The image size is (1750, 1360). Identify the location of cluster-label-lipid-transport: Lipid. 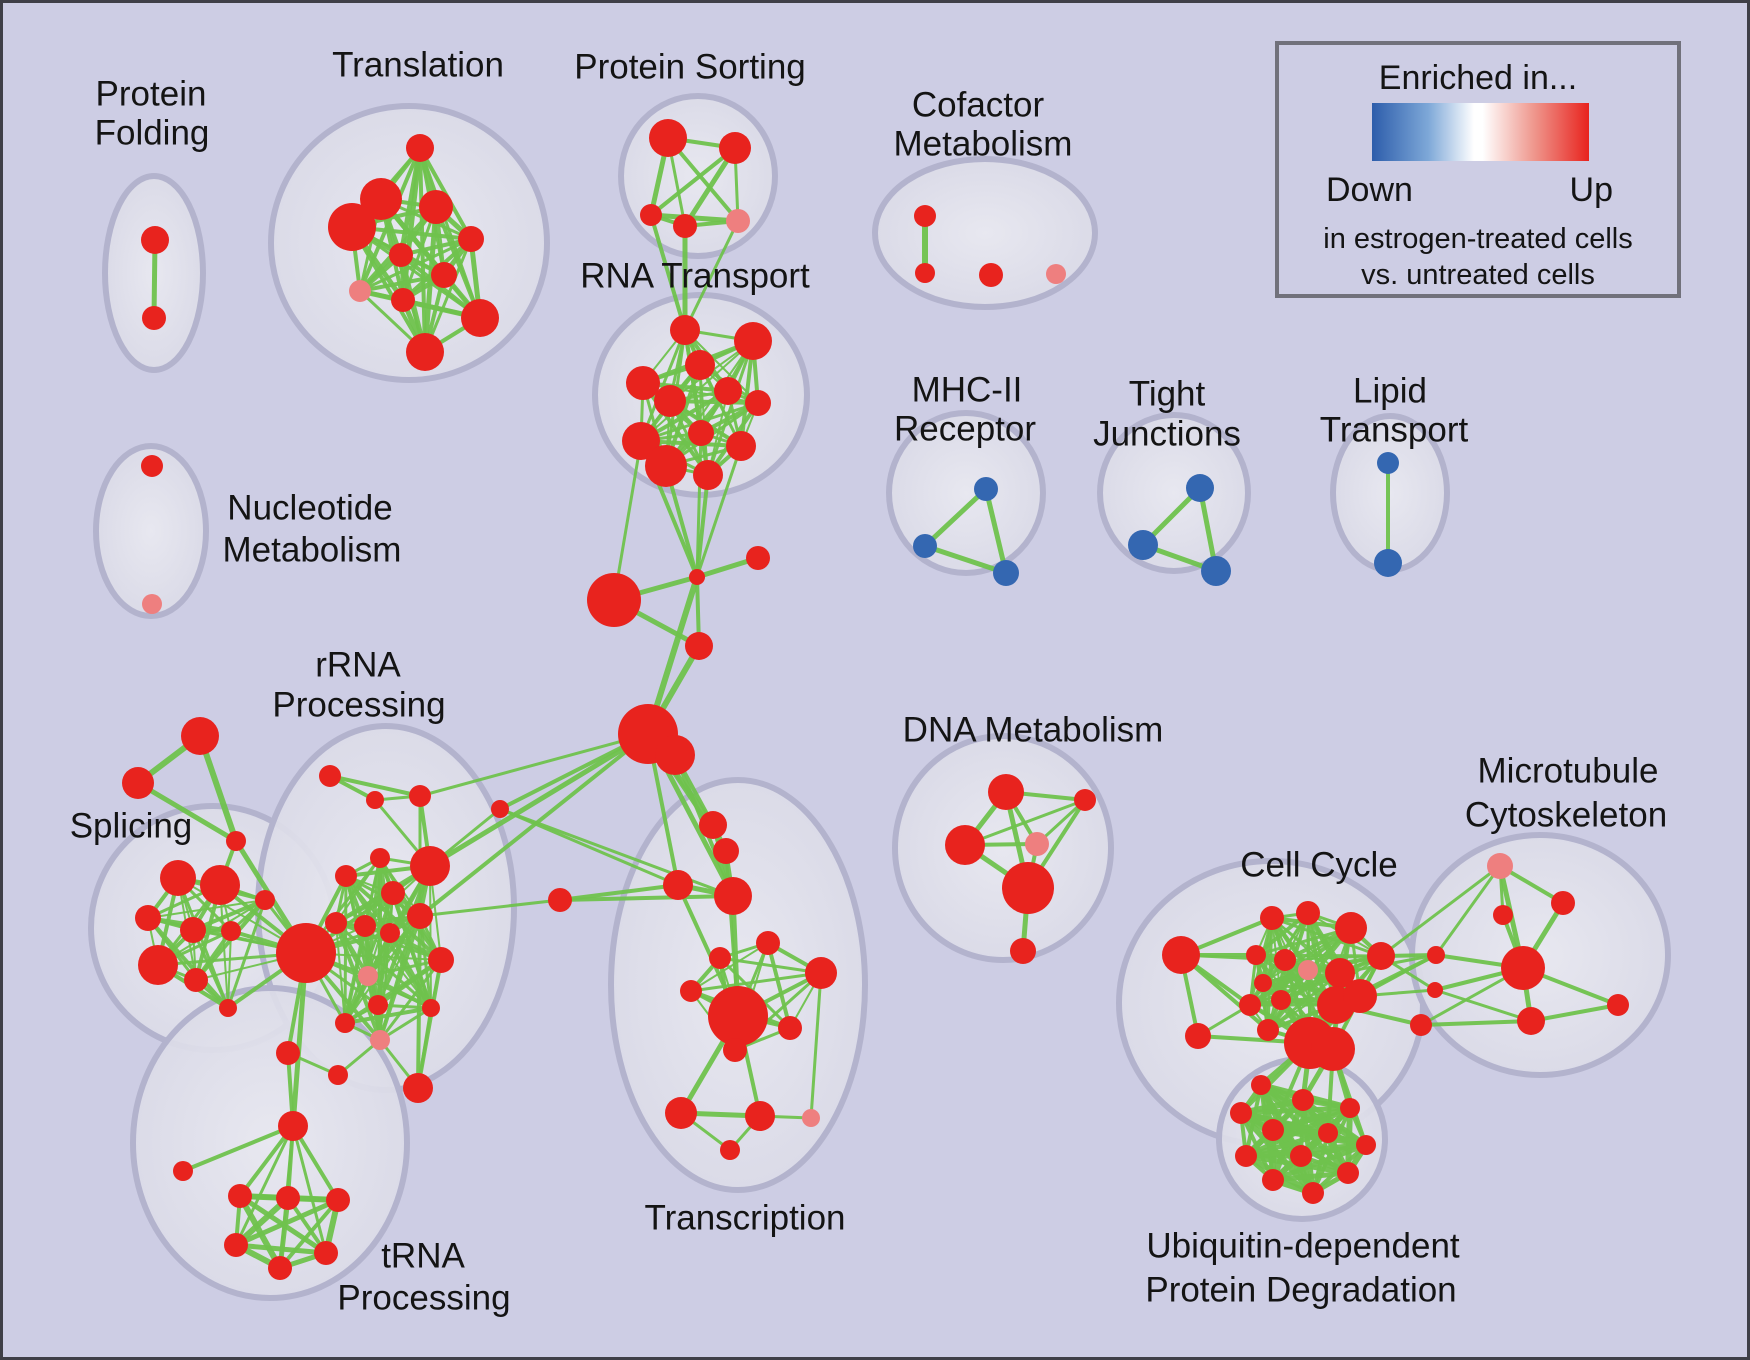
(1390, 391).